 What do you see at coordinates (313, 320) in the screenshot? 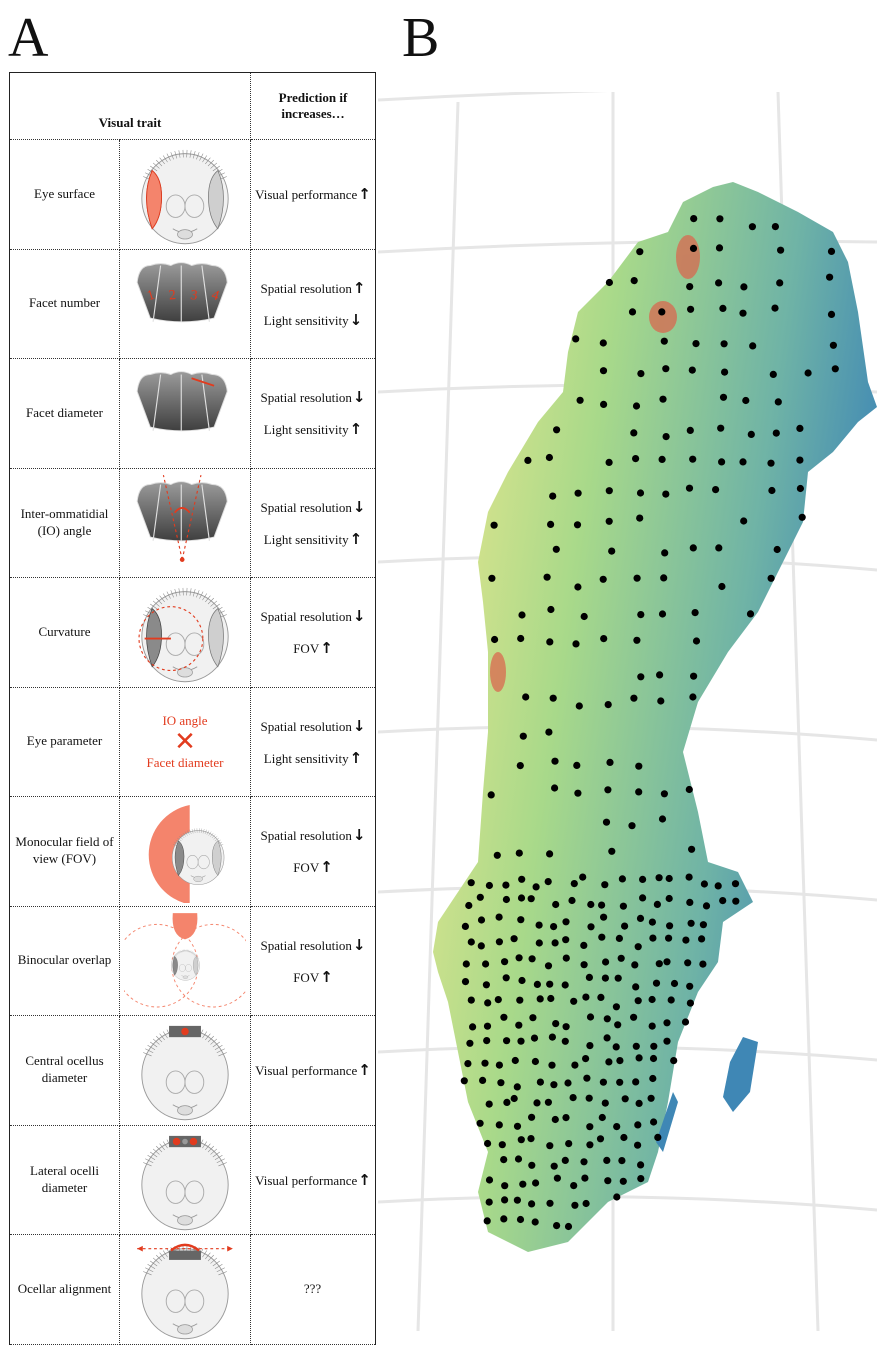
I see `prediction-line: Light sensitivity↓` at bounding box center [313, 320].